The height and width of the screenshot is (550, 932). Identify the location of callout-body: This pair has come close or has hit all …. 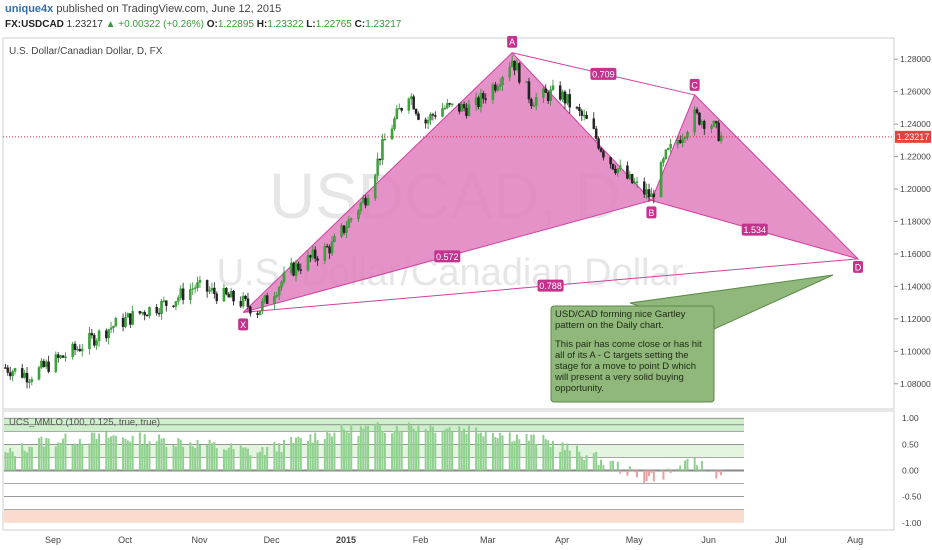
(628, 366).